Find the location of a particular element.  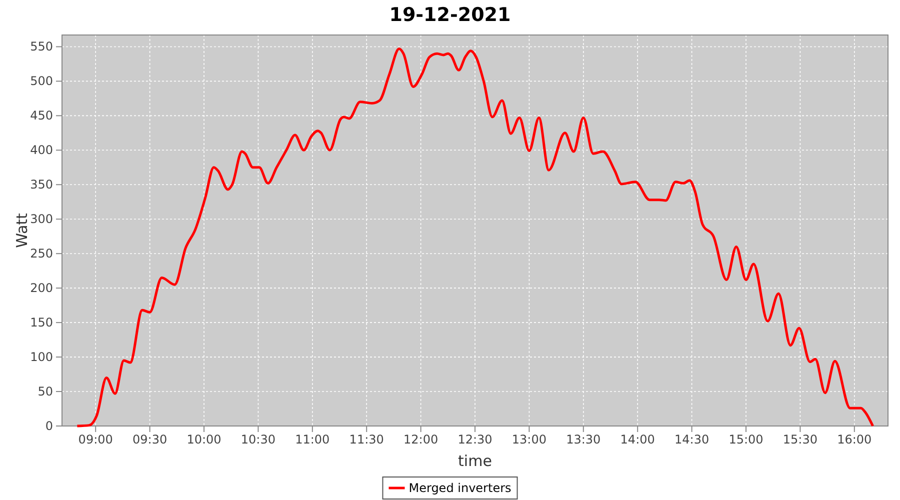

x-tick-label: 12:00 is located at coordinates (421, 439).